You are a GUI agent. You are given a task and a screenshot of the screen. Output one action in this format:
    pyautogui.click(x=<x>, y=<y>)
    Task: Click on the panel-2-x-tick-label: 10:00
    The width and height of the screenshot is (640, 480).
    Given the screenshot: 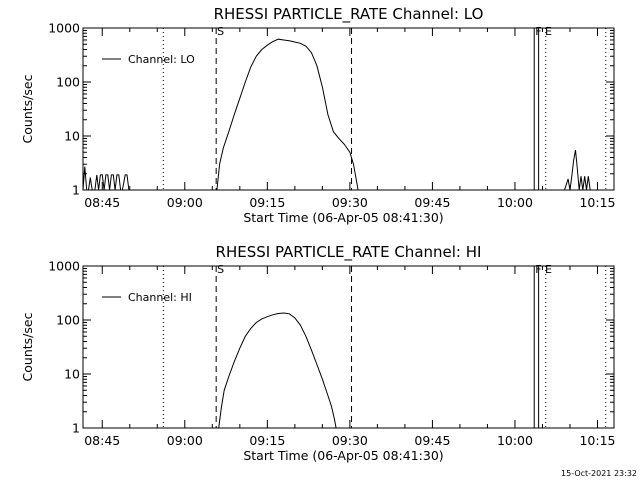 What is the action you would take?
    pyautogui.click(x=515, y=440)
    